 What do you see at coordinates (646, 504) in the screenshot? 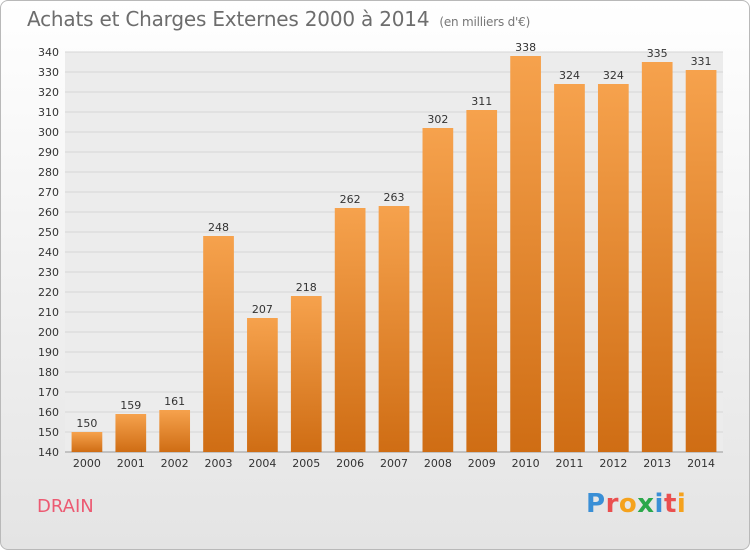
I see `logo-letter: x` at bounding box center [646, 504].